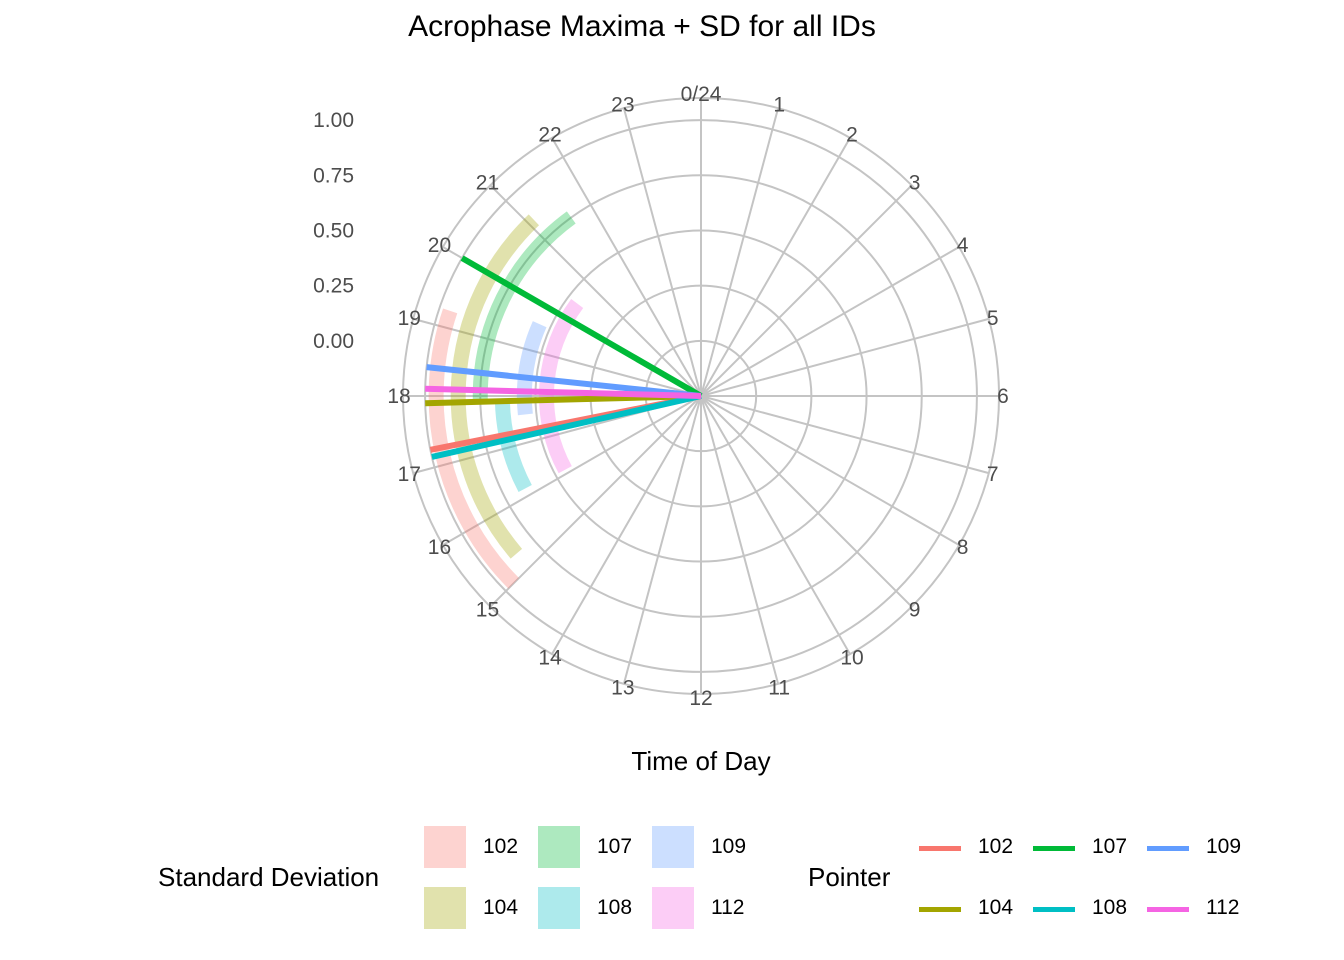 The height and width of the screenshot is (960, 1344). What do you see at coordinates (915, 610) in the screenshot?
I see `hour-tick-label: 9` at bounding box center [915, 610].